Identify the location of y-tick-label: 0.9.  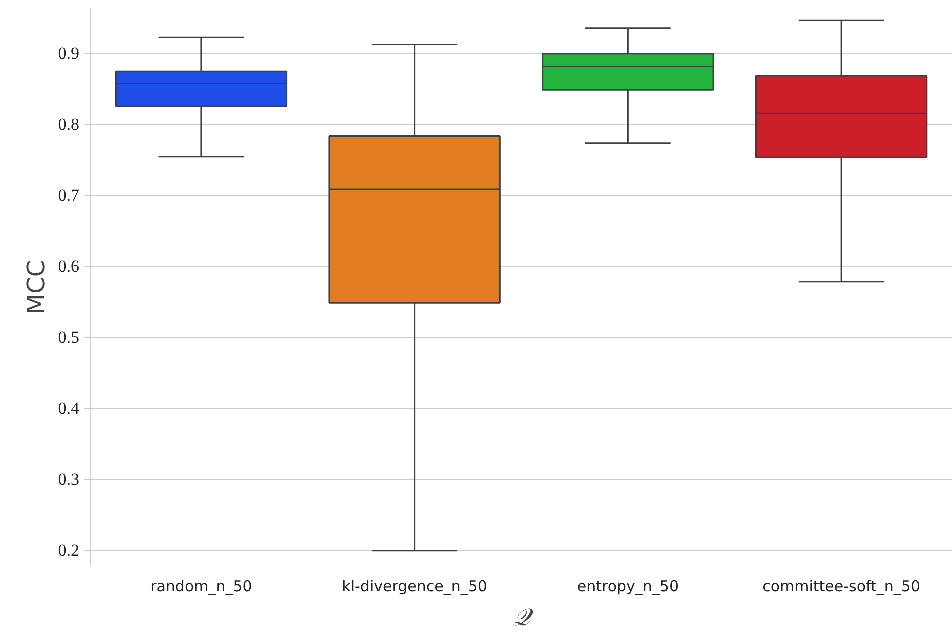
(69, 54).